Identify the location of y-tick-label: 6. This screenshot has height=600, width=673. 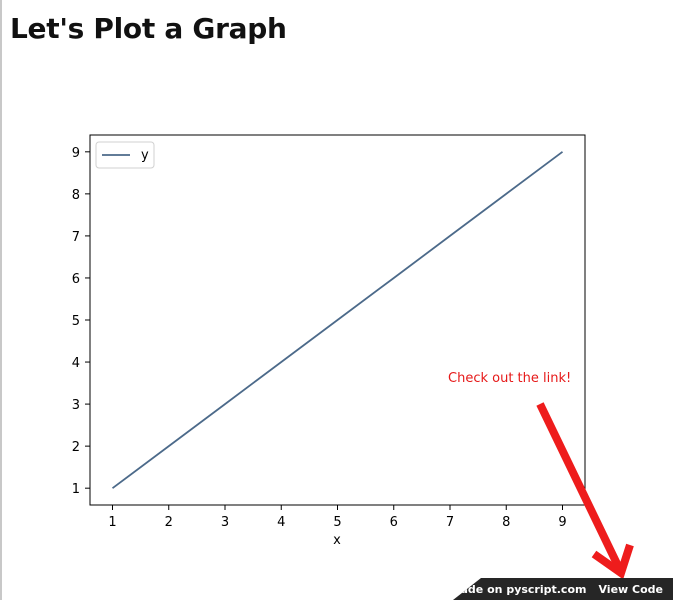
(76, 279).